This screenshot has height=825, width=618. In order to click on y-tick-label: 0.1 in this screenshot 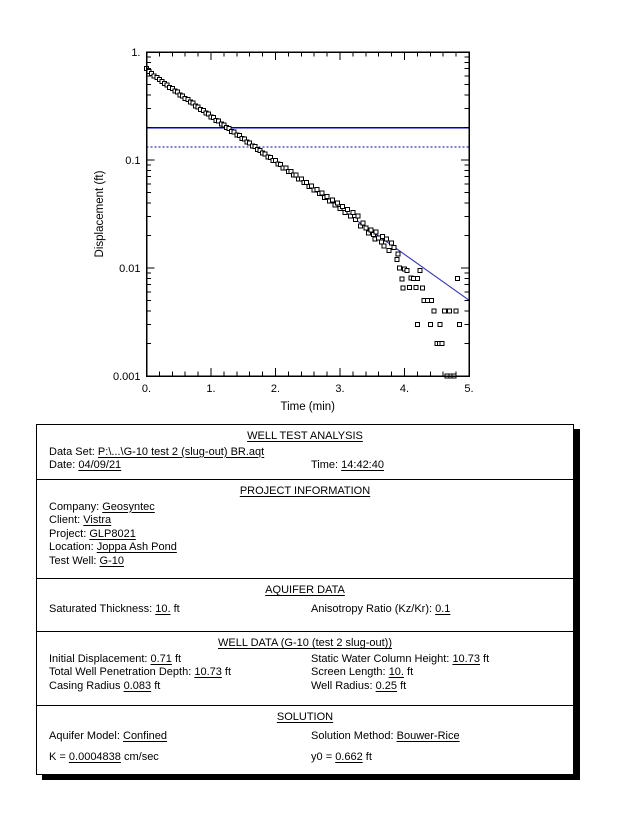, I will do `click(132, 161)`.